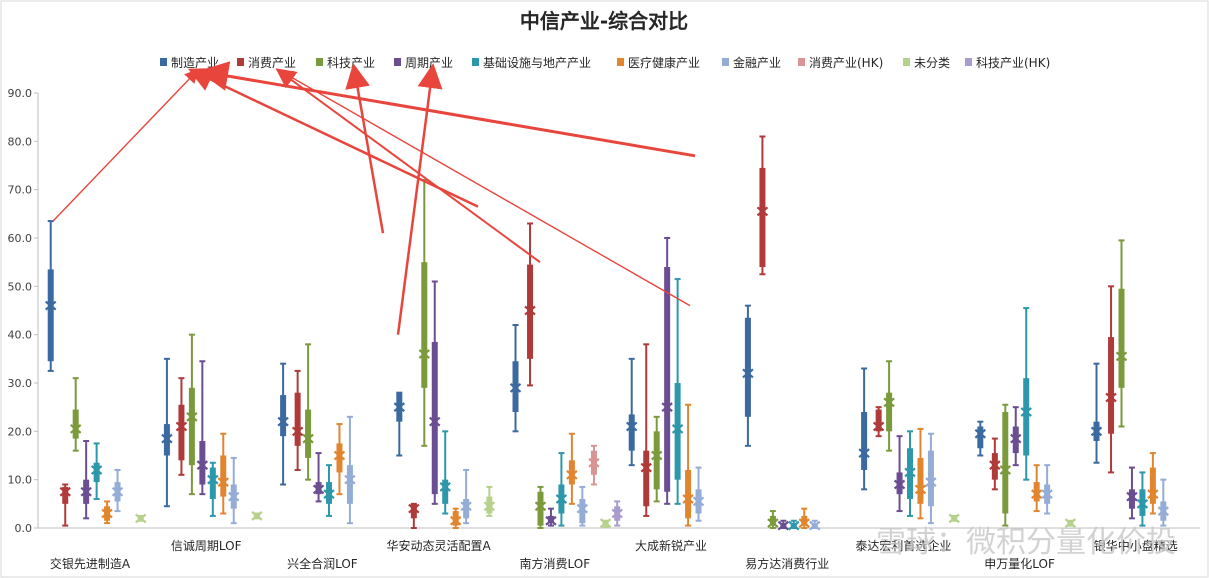  Describe the element at coordinates (423, 63) in the screenshot. I see `legend-item: 周期产业` at that location.